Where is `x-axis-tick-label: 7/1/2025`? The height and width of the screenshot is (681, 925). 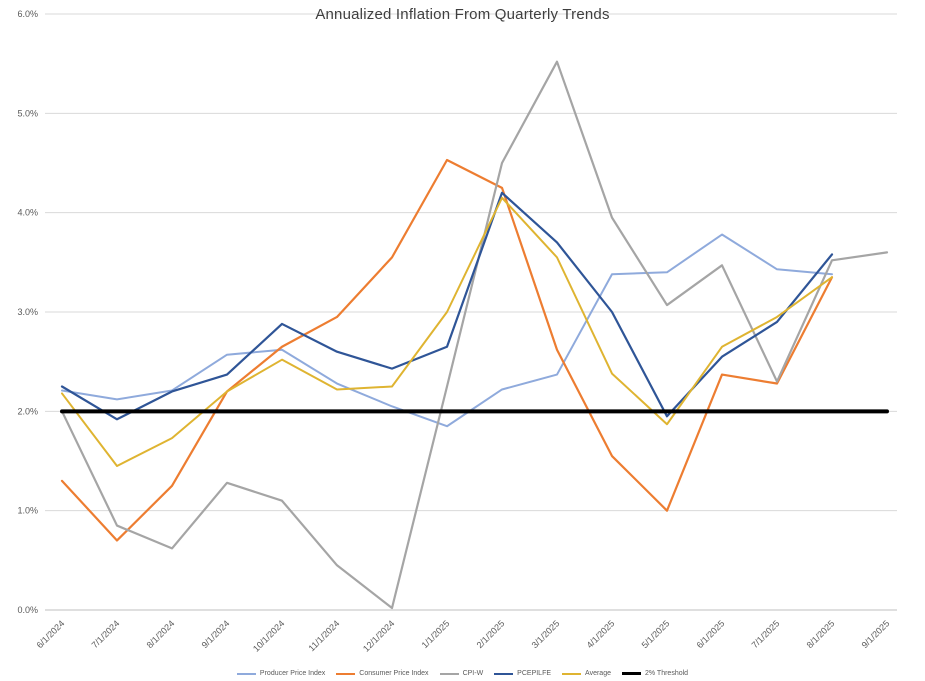 x-axis-tick-label: 7/1/2025 is located at coordinates (766, 634).